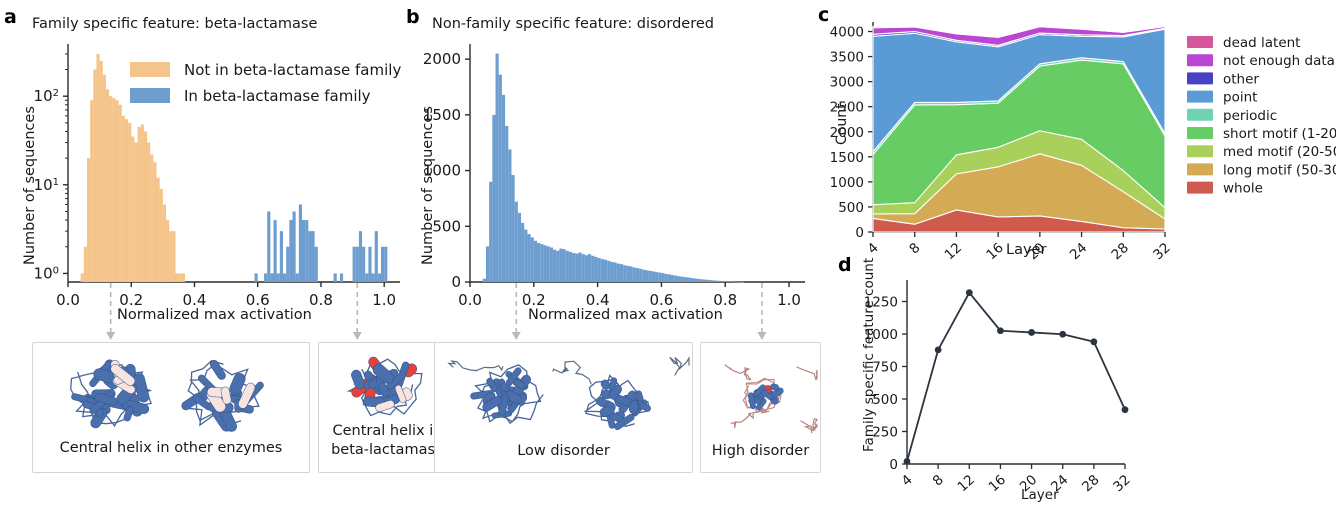 The width and height of the screenshot is (1336, 511). I want to click on panel-c-xtick-label: 8, so click(914, 249).